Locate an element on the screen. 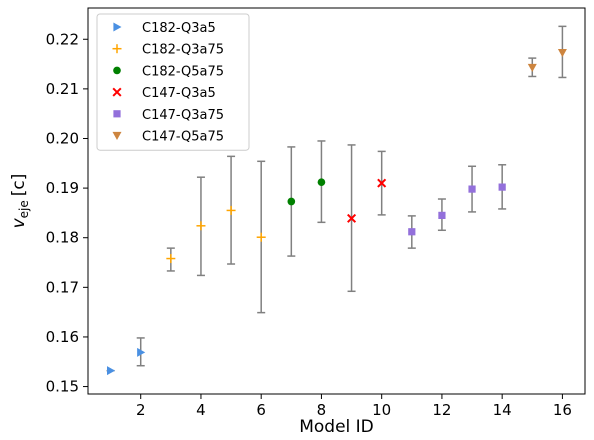 The image size is (594, 440). x-tick-label: 8 is located at coordinates (322, 410).